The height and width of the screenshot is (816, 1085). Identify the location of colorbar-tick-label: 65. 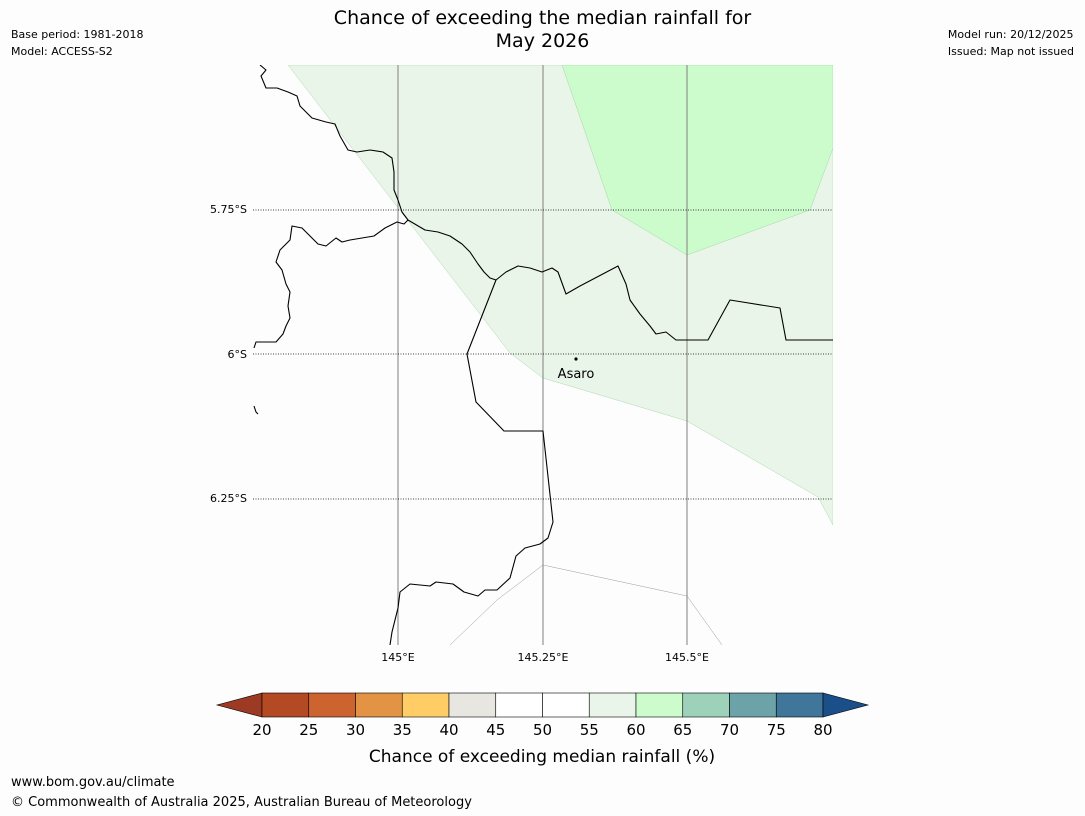
(682, 730).